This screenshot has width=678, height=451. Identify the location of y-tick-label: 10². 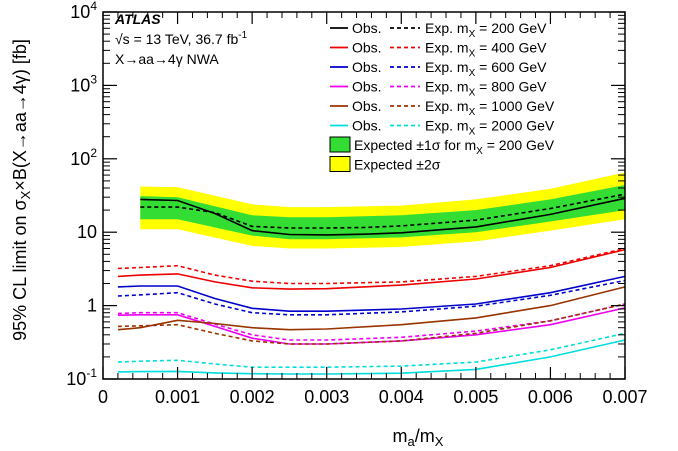
(83, 157).